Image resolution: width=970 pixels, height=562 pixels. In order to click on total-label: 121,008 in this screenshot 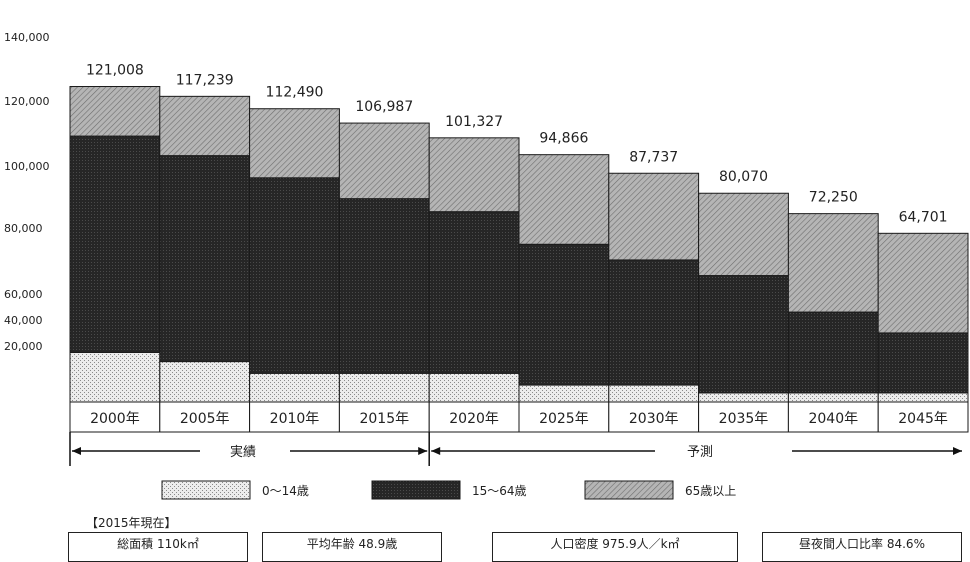, I will do `click(115, 71)`.